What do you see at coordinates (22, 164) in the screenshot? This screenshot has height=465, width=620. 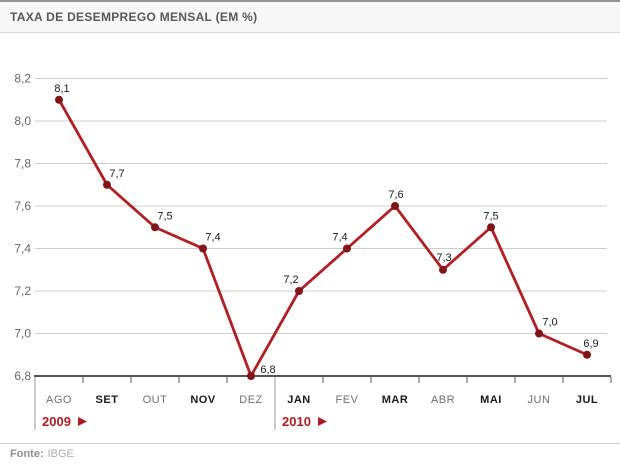 I see `y-axis-label: 7,8` at bounding box center [22, 164].